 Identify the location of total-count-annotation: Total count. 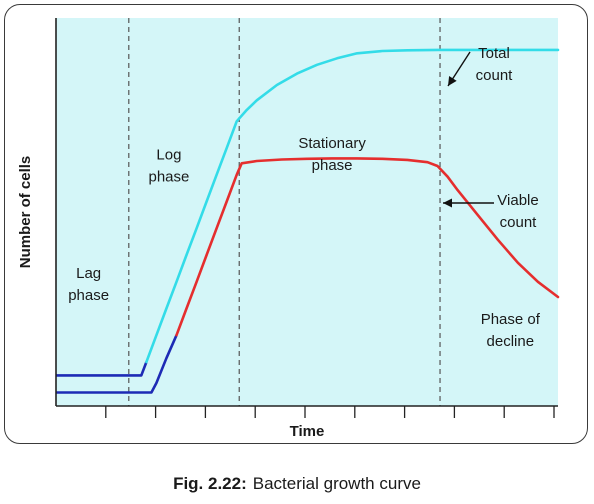
(480, 66).